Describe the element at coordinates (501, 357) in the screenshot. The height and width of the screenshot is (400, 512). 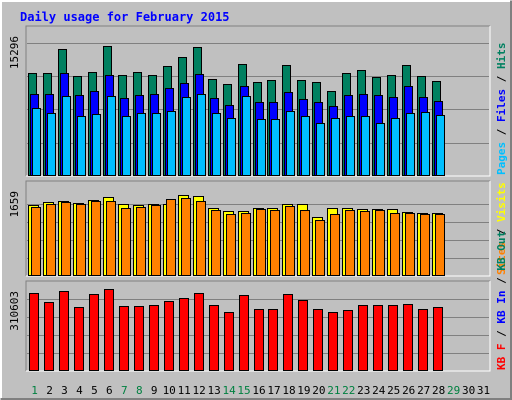
I see `side-legend-part: KB F` at that location.